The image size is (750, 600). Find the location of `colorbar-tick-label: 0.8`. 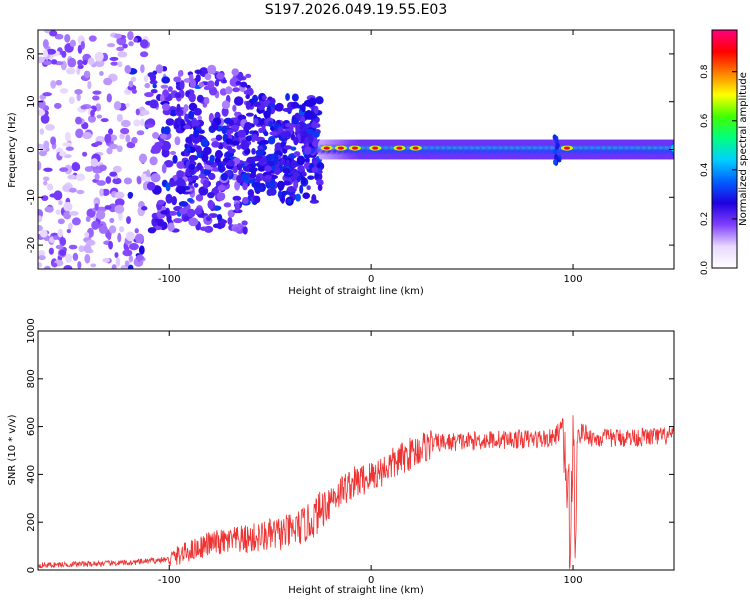

colorbar-tick-label: 0.8 is located at coordinates (705, 71).